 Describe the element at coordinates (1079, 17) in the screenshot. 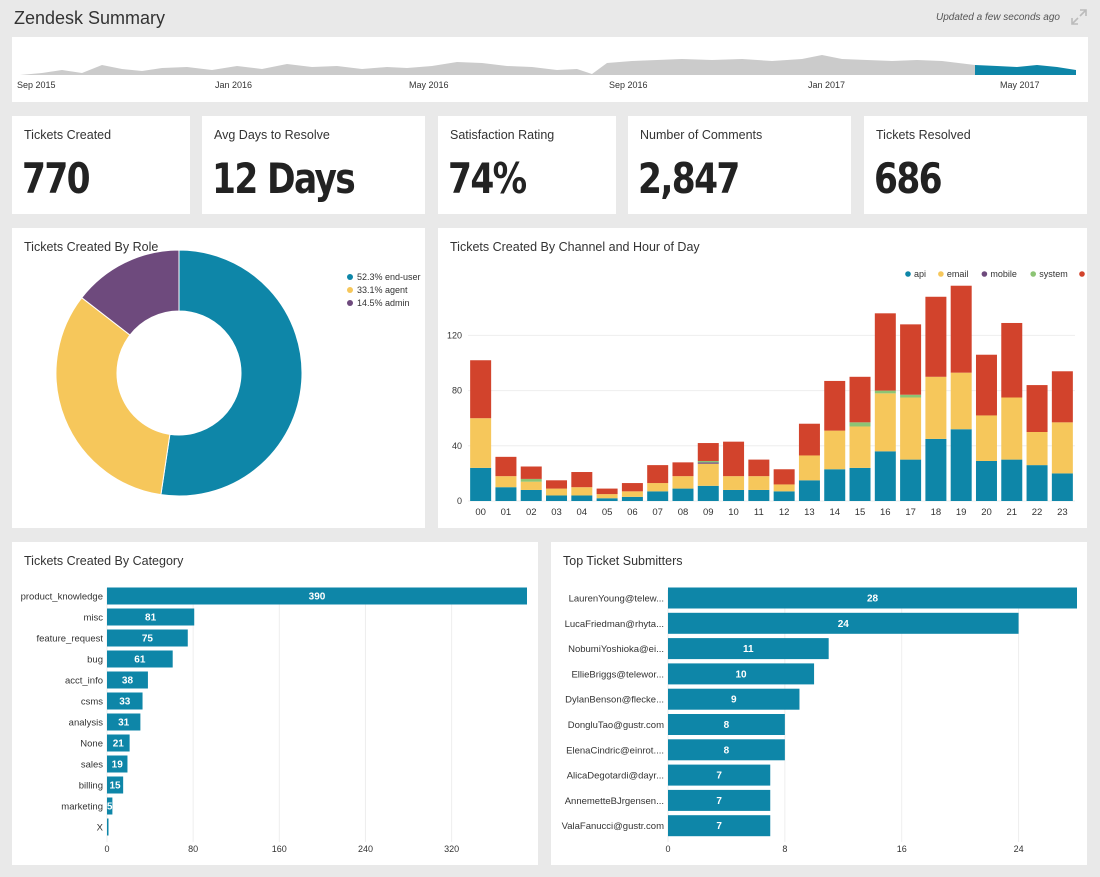

I see `expand-icon` at that location.